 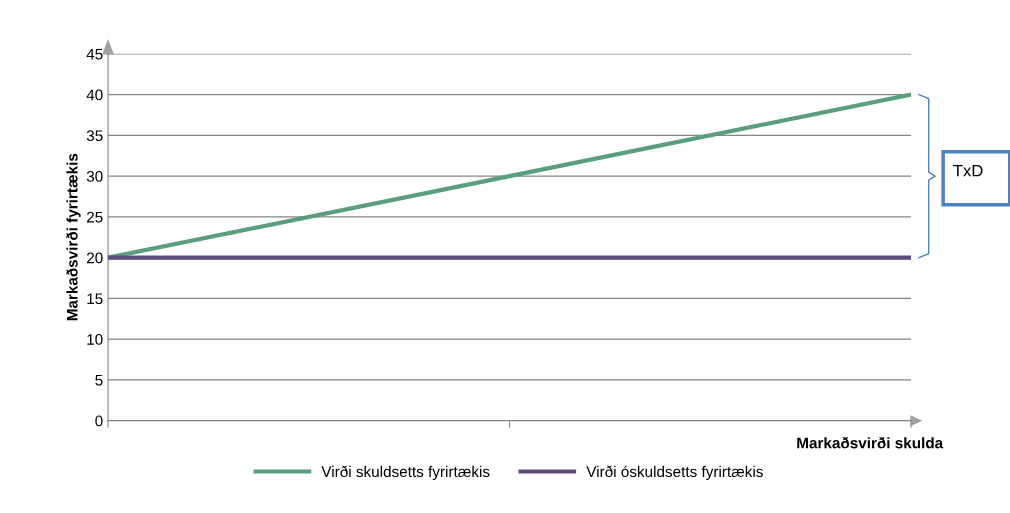 What do you see at coordinates (94, 95) in the screenshot?
I see `y-tick-label: 40` at bounding box center [94, 95].